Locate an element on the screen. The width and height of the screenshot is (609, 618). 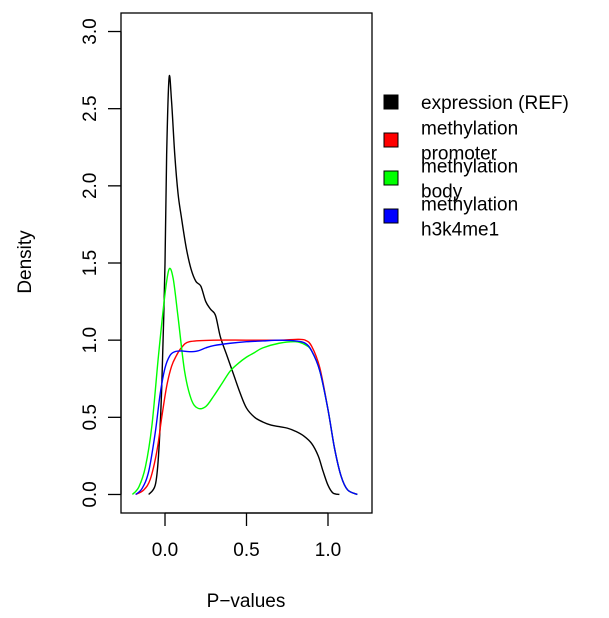
y-tick-label: 1.0 is located at coordinates (90, 340).